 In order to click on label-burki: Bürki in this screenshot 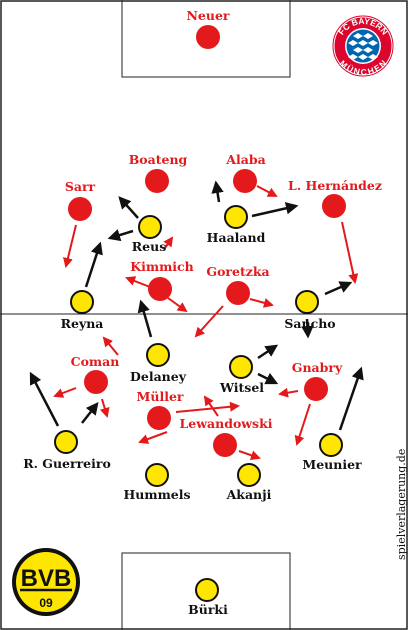, I will do `click(208, 609)`.